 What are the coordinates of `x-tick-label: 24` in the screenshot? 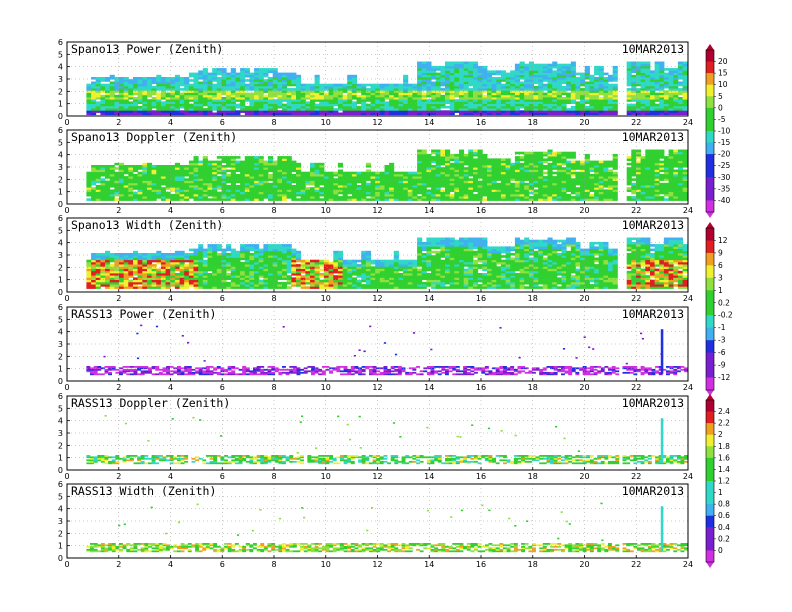 It's located at (688, 210).